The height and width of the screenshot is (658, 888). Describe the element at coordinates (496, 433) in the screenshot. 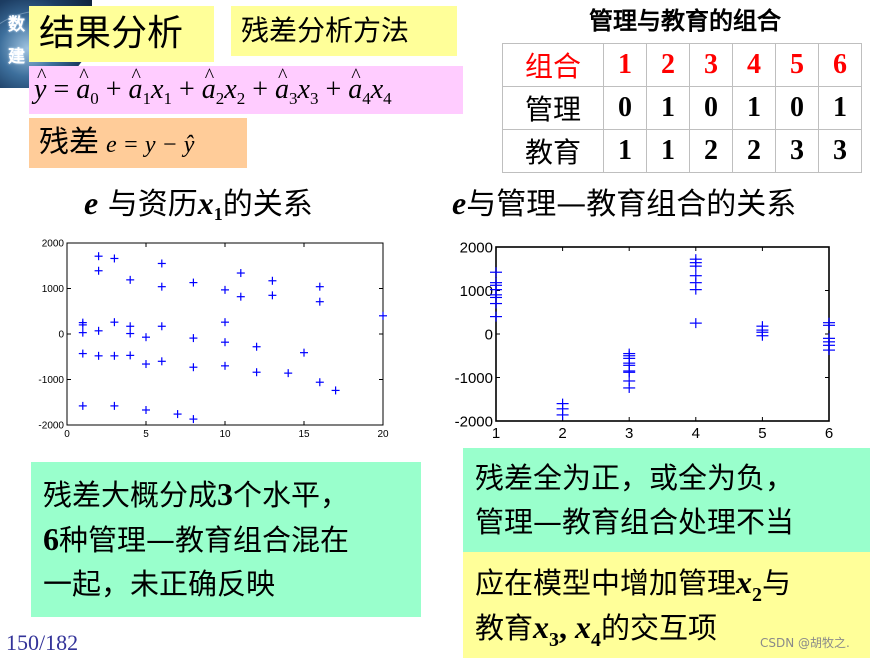

I see `svg-text: 1` at that location.